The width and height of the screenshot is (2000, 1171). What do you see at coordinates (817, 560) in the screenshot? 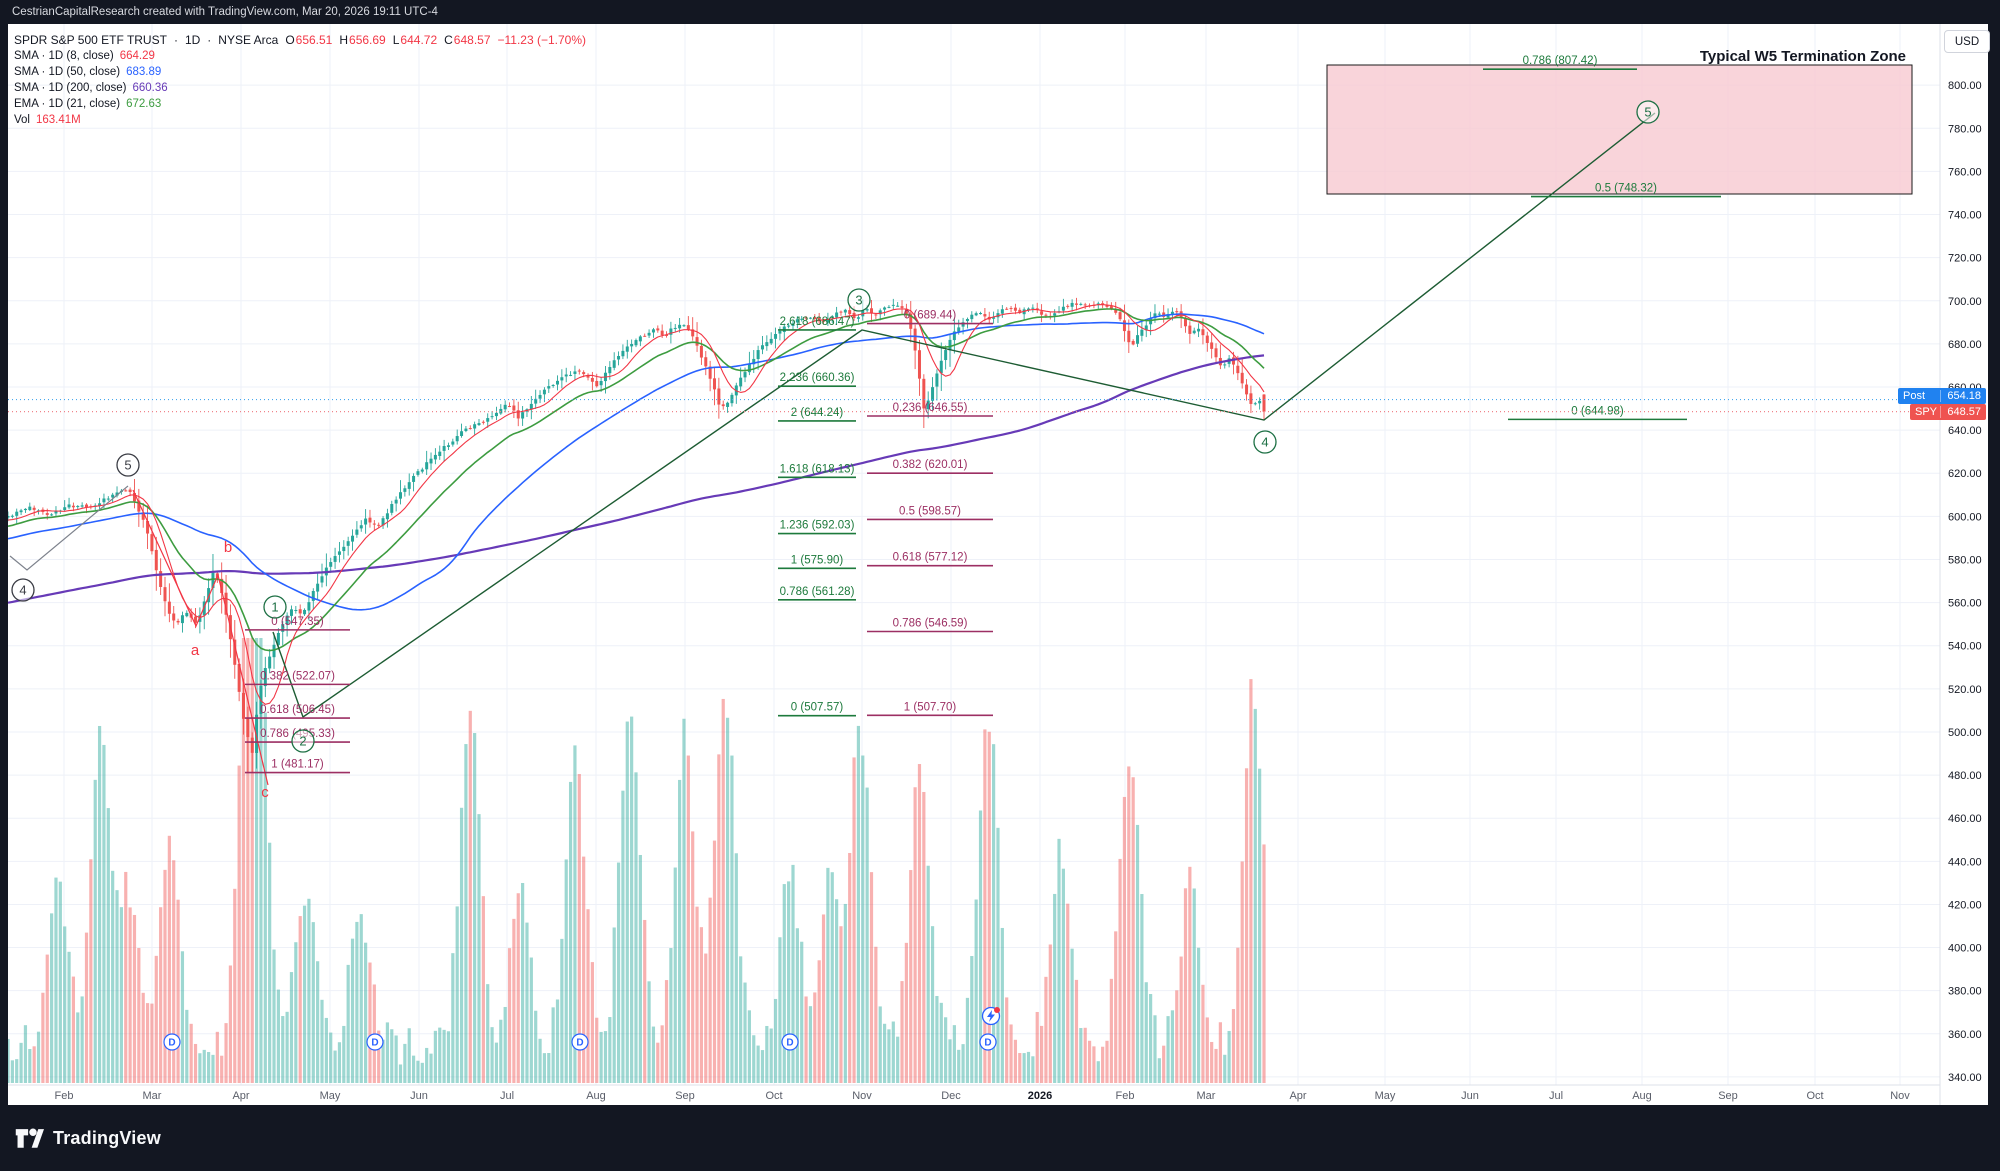
I see `fib-level-label: 1 (575.90)` at bounding box center [817, 560].